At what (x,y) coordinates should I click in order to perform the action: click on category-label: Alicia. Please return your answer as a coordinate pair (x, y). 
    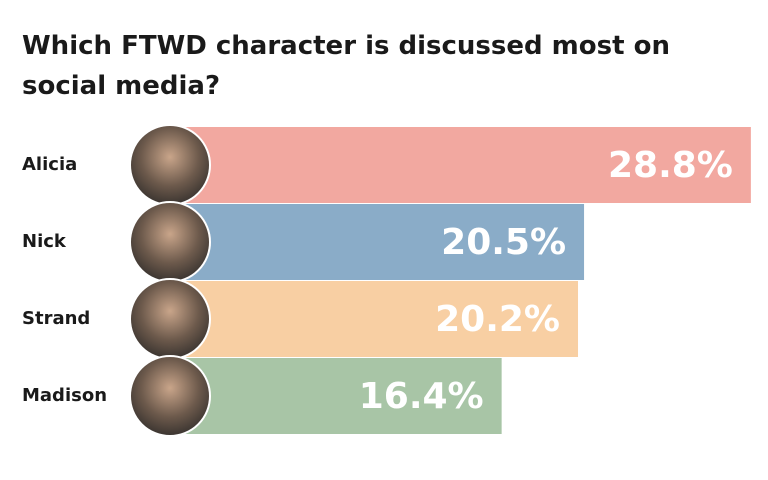
    Looking at the image, I should click on (49, 164).